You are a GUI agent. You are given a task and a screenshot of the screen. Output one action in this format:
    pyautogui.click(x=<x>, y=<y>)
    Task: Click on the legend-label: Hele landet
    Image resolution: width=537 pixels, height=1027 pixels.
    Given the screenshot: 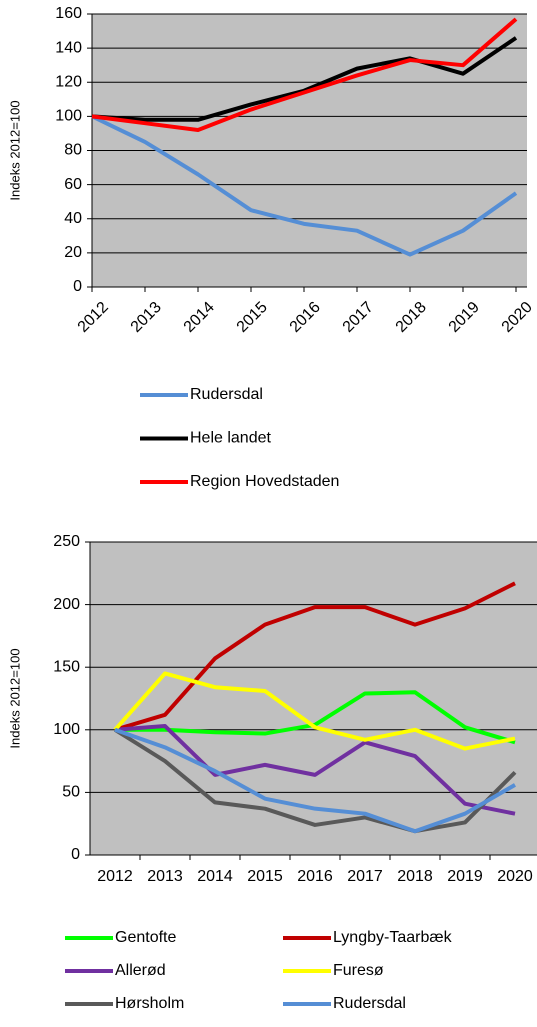 What is the action you would take?
    pyautogui.click(x=231, y=438)
    